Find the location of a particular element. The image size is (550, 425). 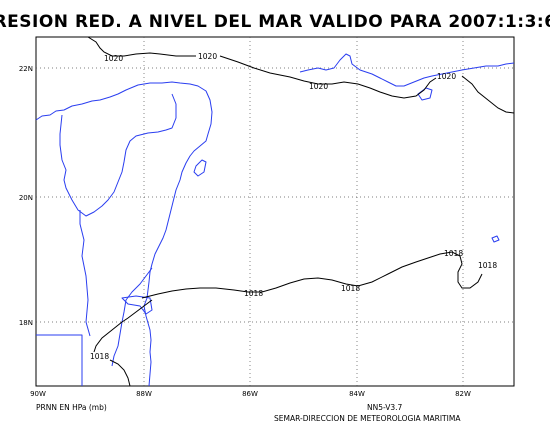

lat-label-20n: 20N is located at coordinates (26, 198).